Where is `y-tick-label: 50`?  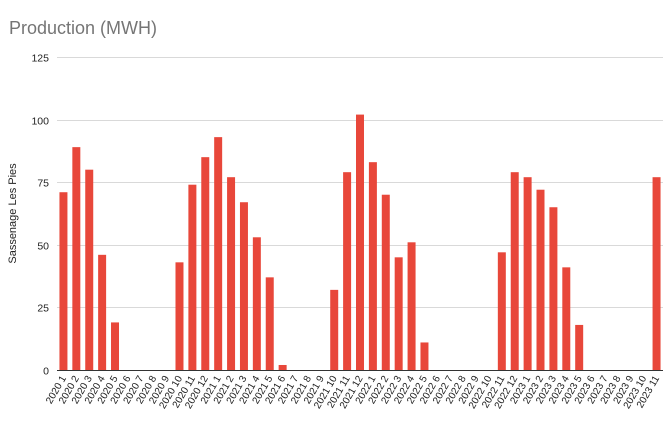
y-tick-label: 50 is located at coordinates (43, 247).